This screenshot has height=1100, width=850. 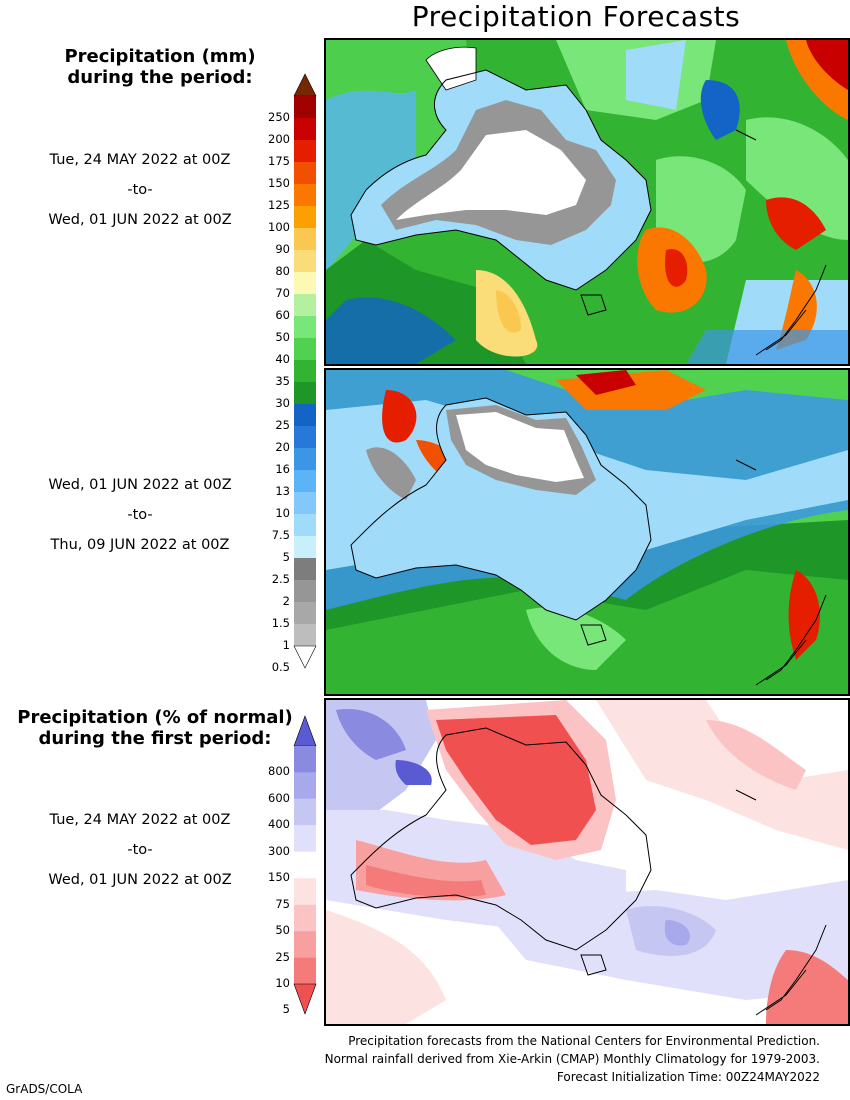 I want to click on legend-mm-colorbar-svg, so click(x=305, y=371).